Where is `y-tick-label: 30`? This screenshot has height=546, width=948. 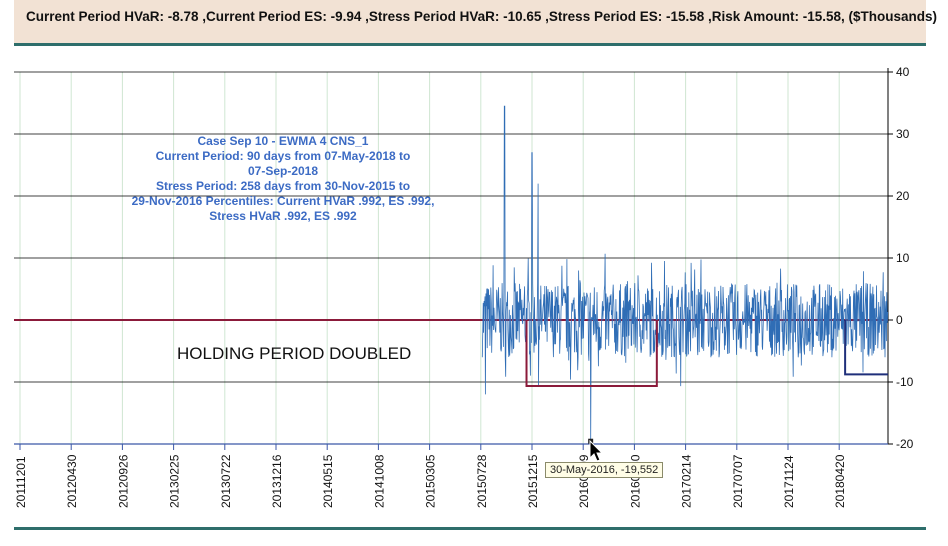 y-tick-label: 30 is located at coordinates (903, 134).